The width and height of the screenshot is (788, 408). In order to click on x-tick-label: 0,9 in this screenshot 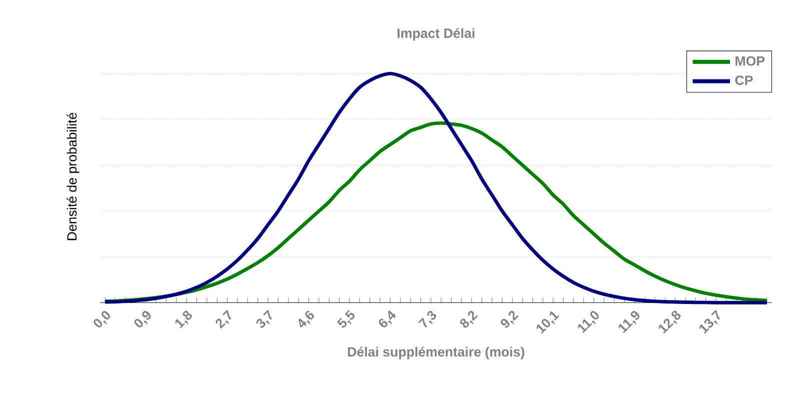, I will do `click(142, 319)`.